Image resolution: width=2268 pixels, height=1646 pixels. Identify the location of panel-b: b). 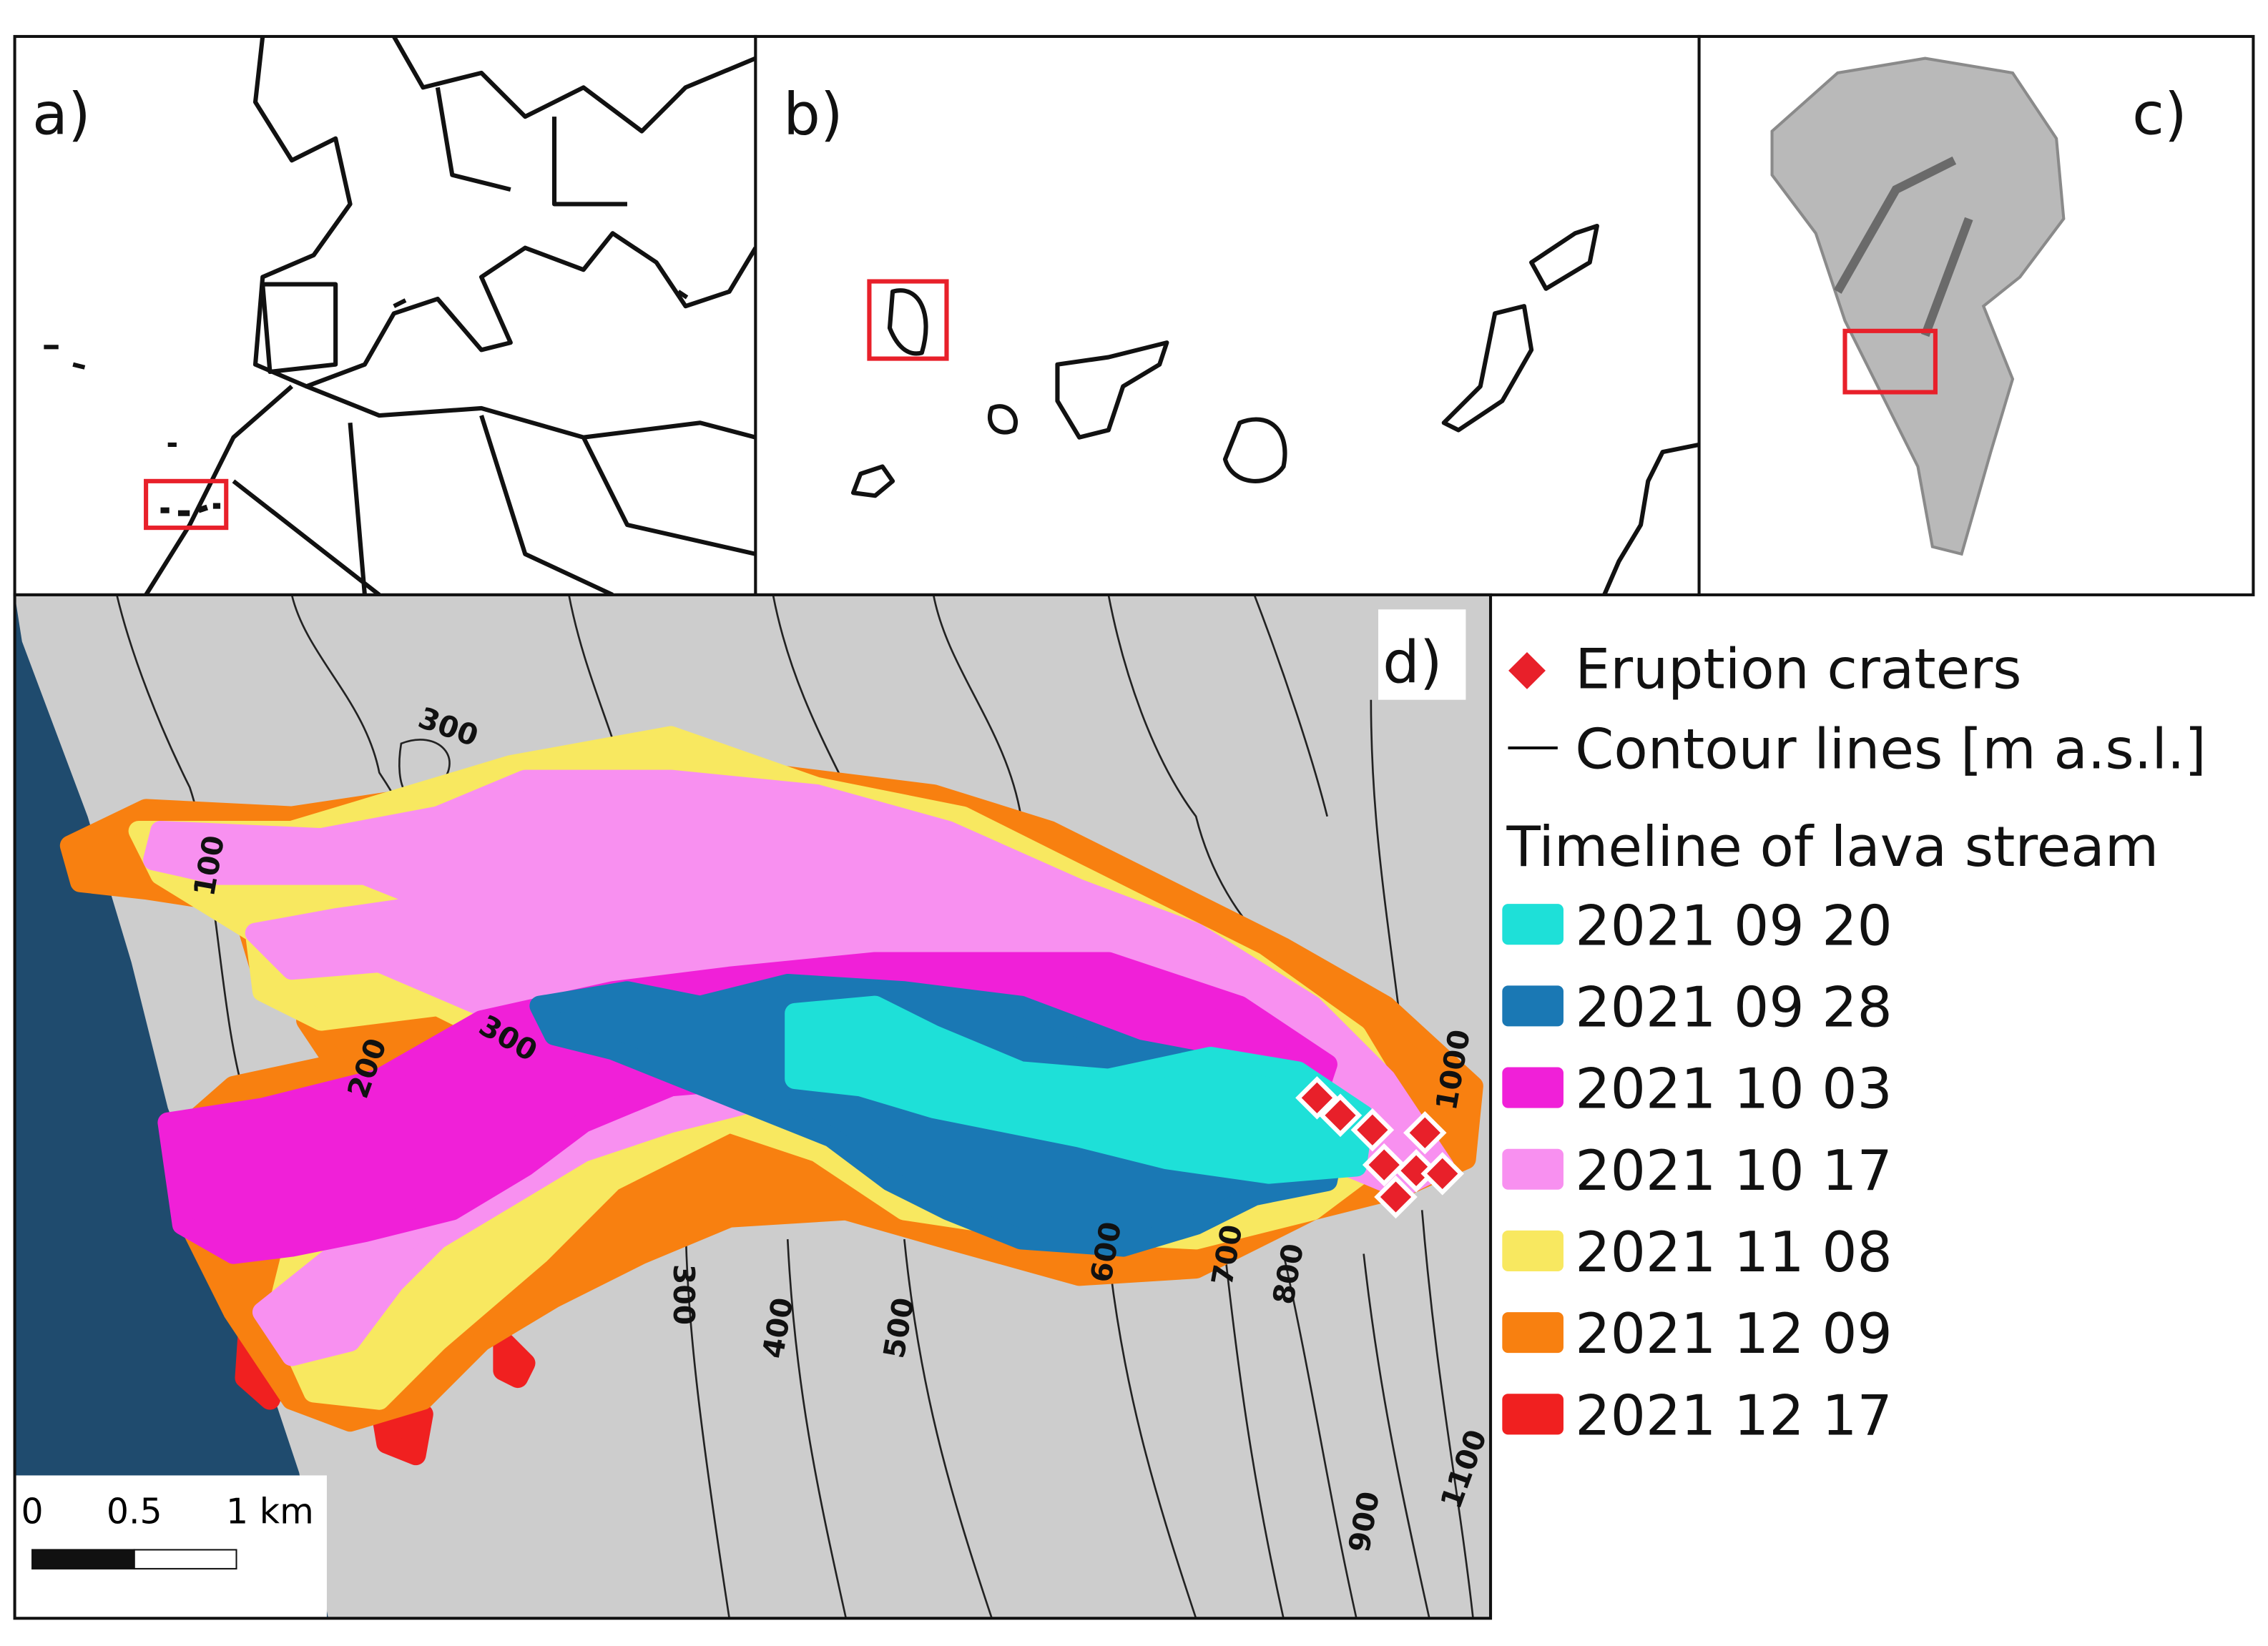
(1227, 315).